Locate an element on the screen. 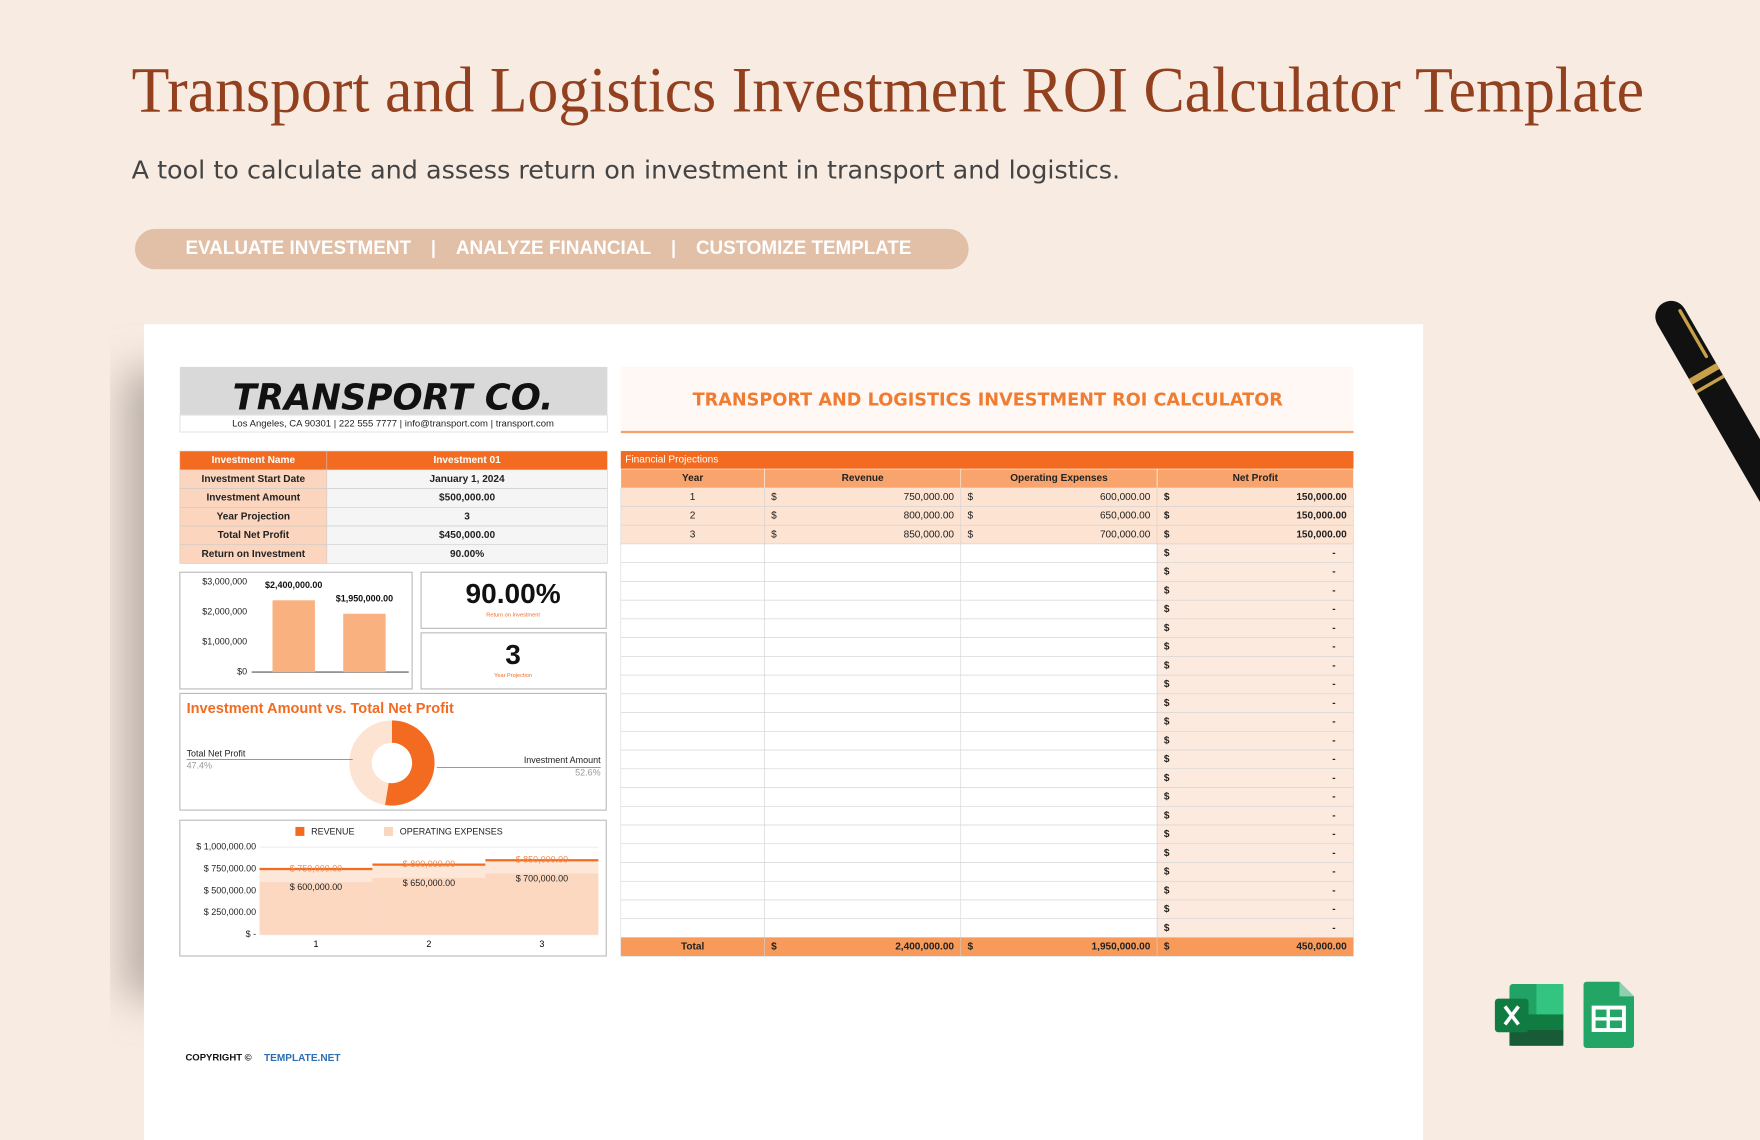 The width and height of the screenshot is (1760, 1140). year-cell: 3 is located at coordinates (693, 534).